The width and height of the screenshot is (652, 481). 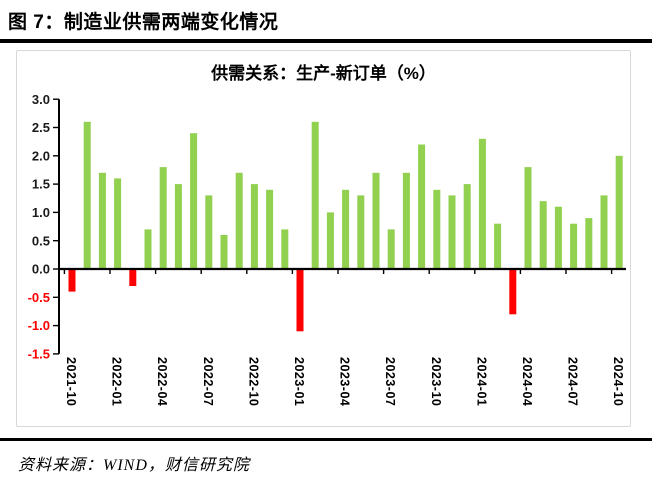 I want to click on y-tick-label: -0.5, so click(x=39, y=297).